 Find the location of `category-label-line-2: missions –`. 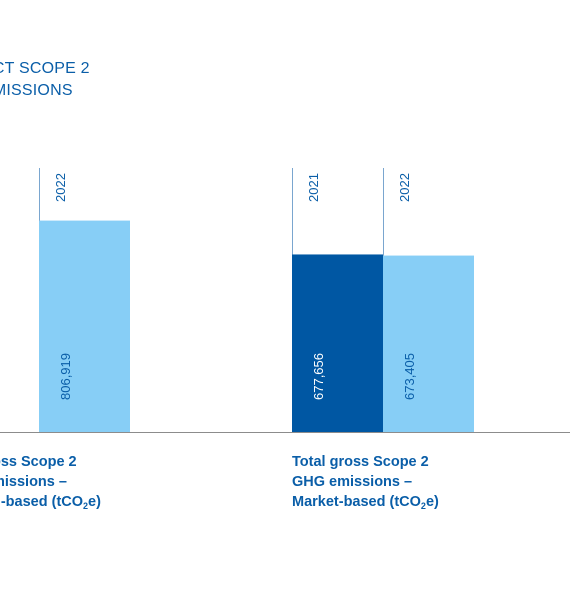

category-label-line-2: missions – is located at coordinates (33, 482).